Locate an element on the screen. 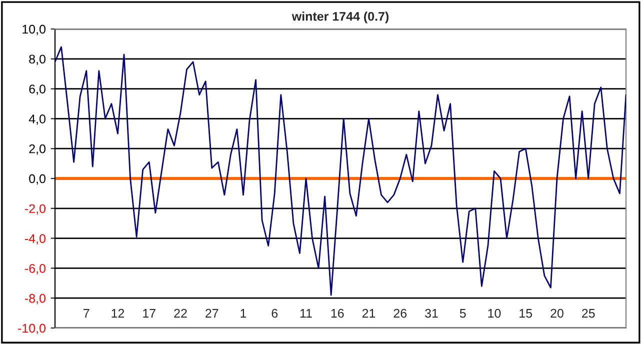  x-tick-label: 22 is located at coordinates (180, 313).